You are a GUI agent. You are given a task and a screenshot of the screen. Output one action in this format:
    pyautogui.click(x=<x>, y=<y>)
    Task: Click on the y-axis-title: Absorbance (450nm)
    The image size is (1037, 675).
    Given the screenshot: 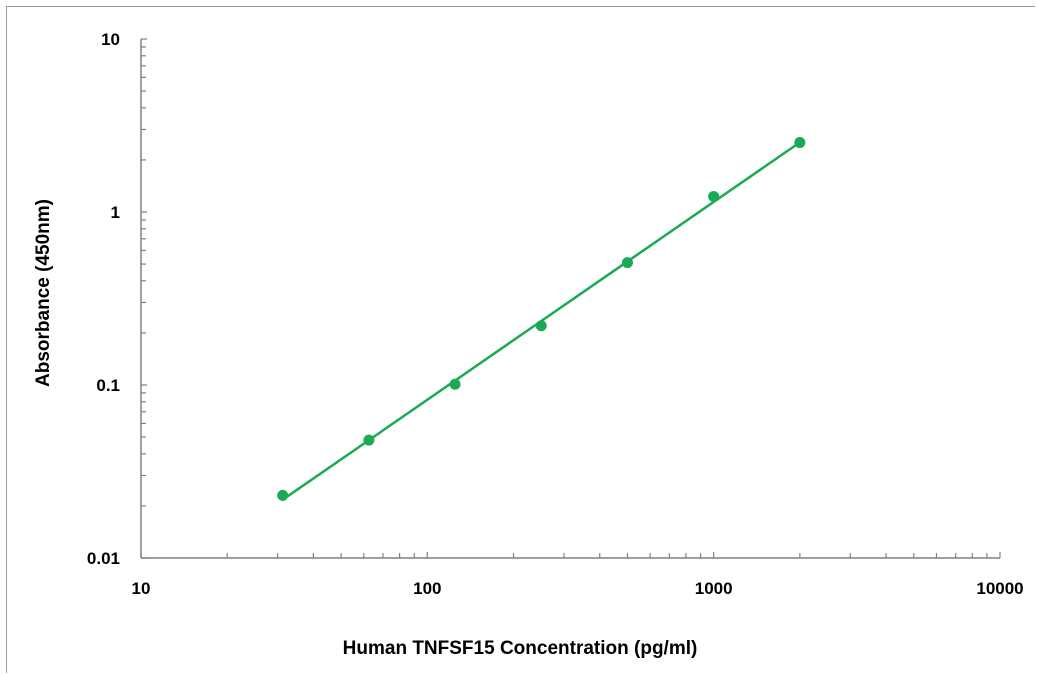 What is the action you would take?
    pyautogui.click(x=43, y=293)
    